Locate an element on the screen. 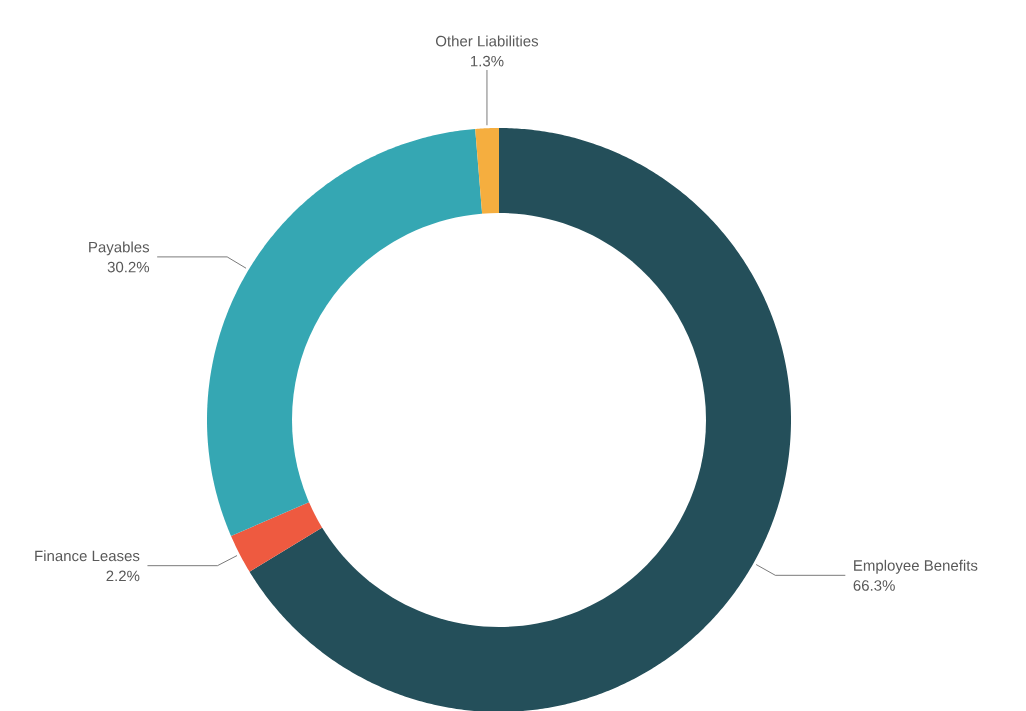  slice-label: Payables is located at coordinates (119, 248).